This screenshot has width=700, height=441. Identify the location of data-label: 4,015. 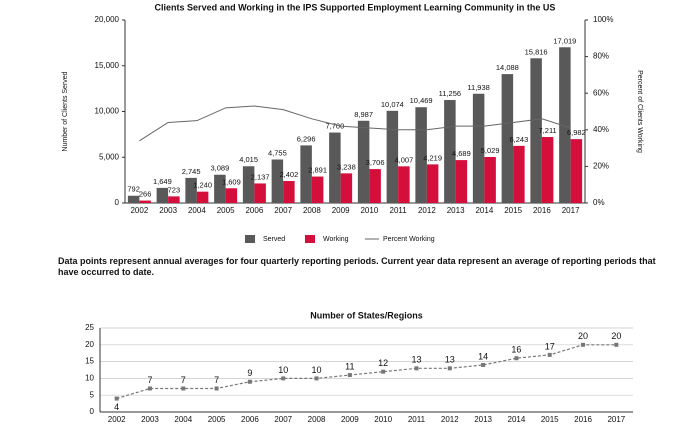
(248, 159).